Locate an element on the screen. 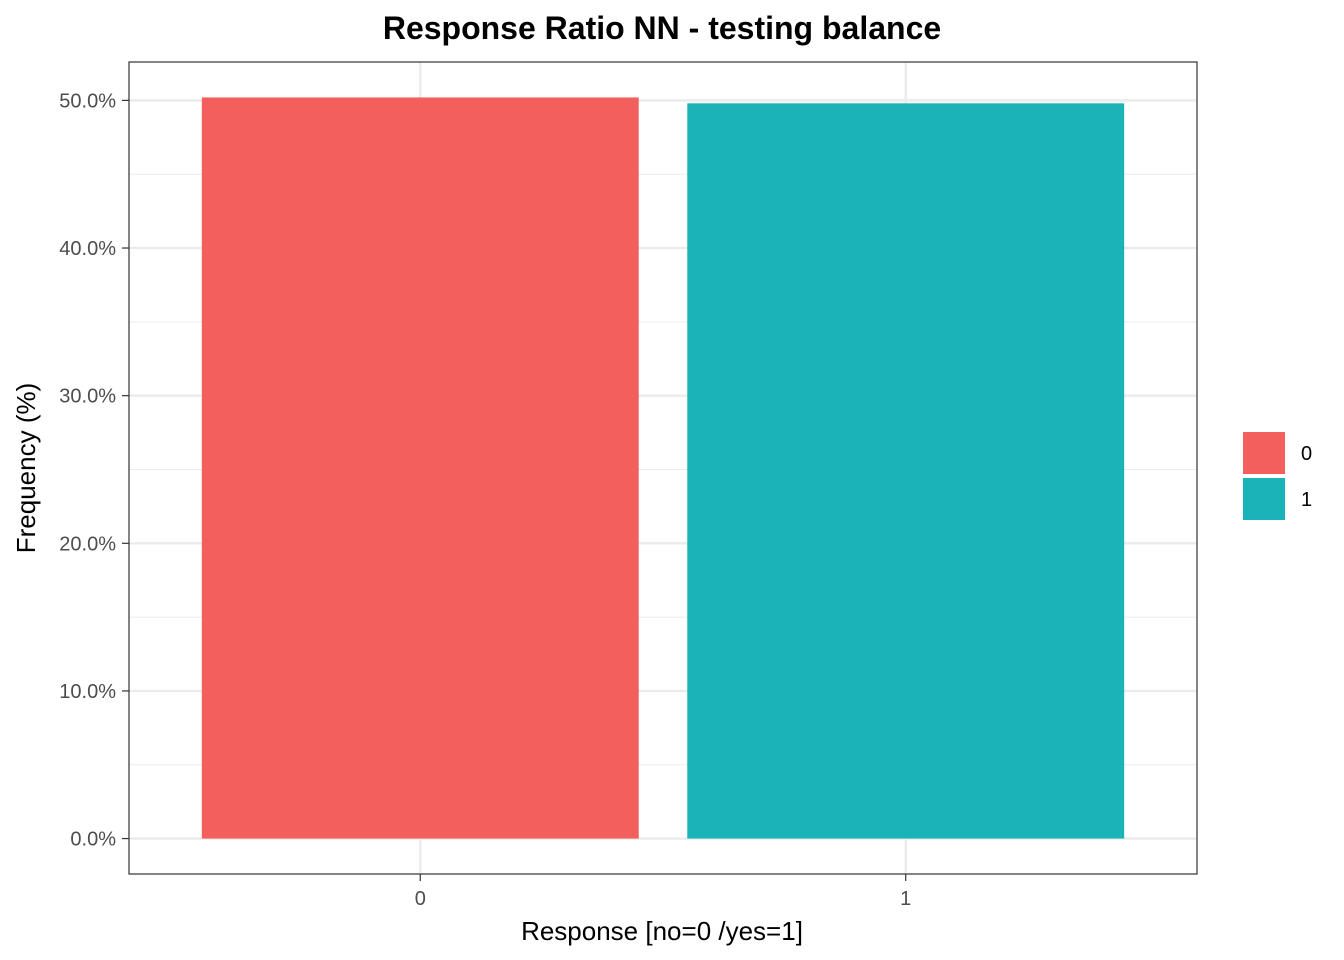 This screenshot has height=960, width=1344. x-tick-label: 0 is located at coordinates (420, 899).